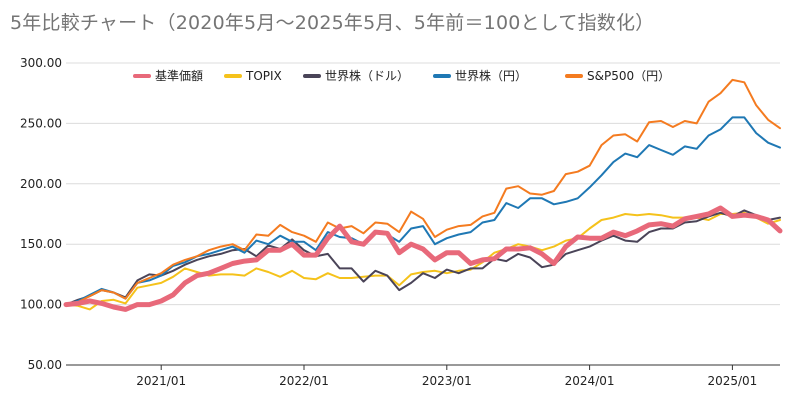 Image resolution: width=800 pixels, height=405 pixels. Describe the element at coordinates (304, 381) in the screenshot. I see `x-tick-label: 2022/01` at that location.